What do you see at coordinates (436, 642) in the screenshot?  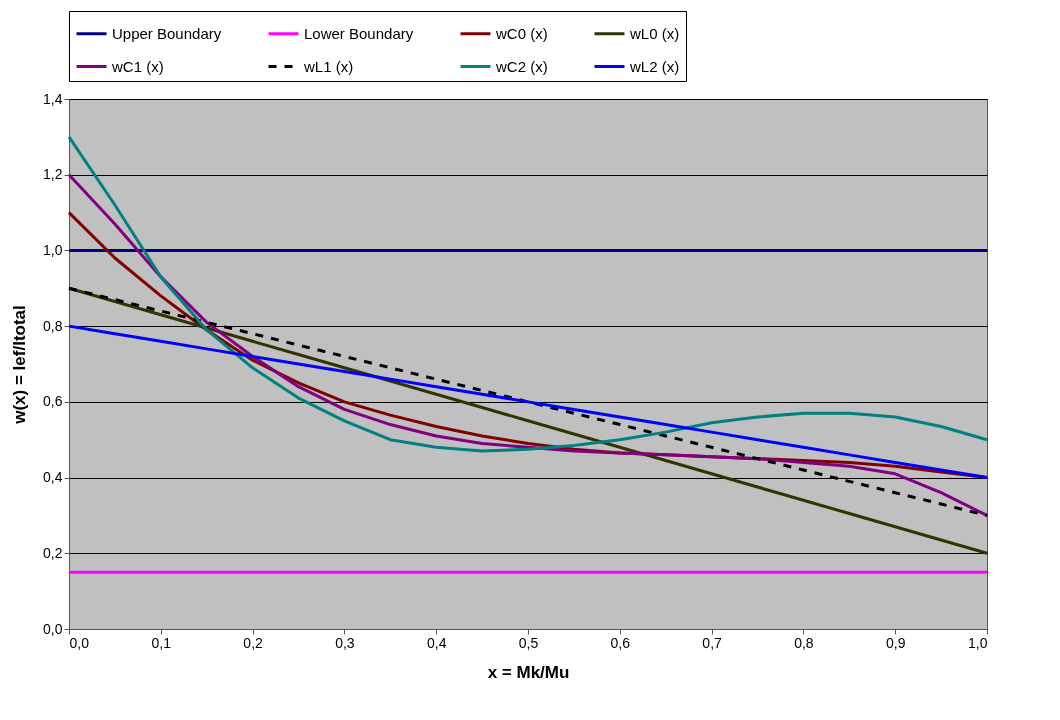 I see `x-tick-label: 0,4` at bounding box center [436, 642].